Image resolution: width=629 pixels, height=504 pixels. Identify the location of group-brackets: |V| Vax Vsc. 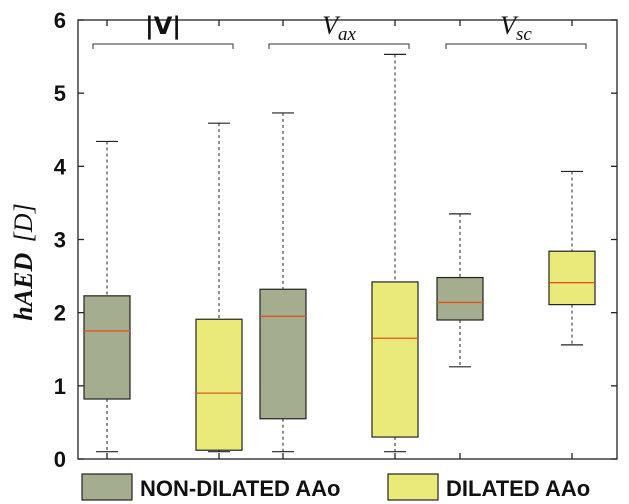
(339, 30).